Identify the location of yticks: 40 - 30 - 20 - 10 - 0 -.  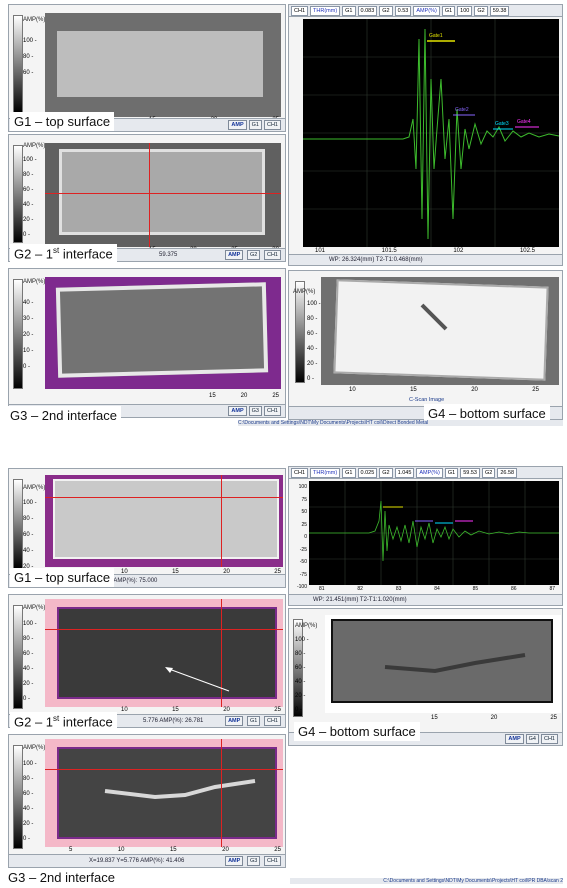
(28, 335).